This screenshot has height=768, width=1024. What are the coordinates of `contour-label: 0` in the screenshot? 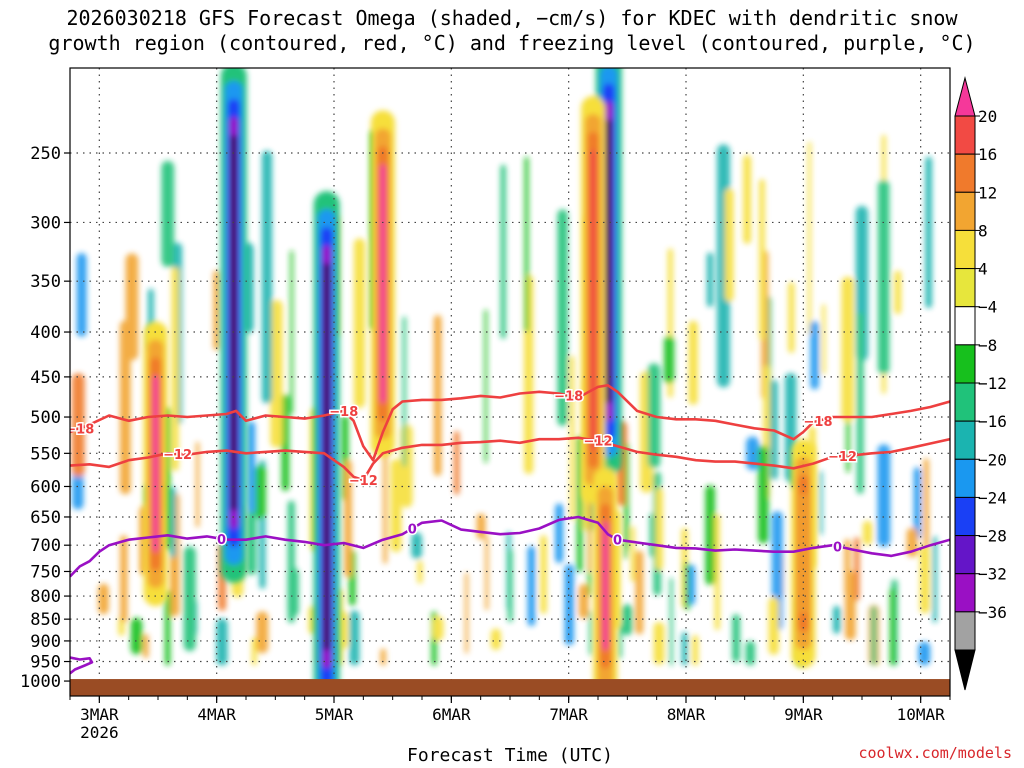 It's located at (617, 541).